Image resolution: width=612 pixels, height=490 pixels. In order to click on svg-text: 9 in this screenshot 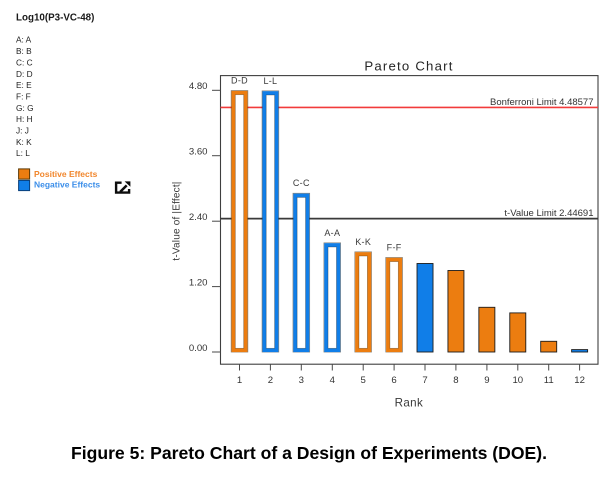, I will do `click(486, 380)`.